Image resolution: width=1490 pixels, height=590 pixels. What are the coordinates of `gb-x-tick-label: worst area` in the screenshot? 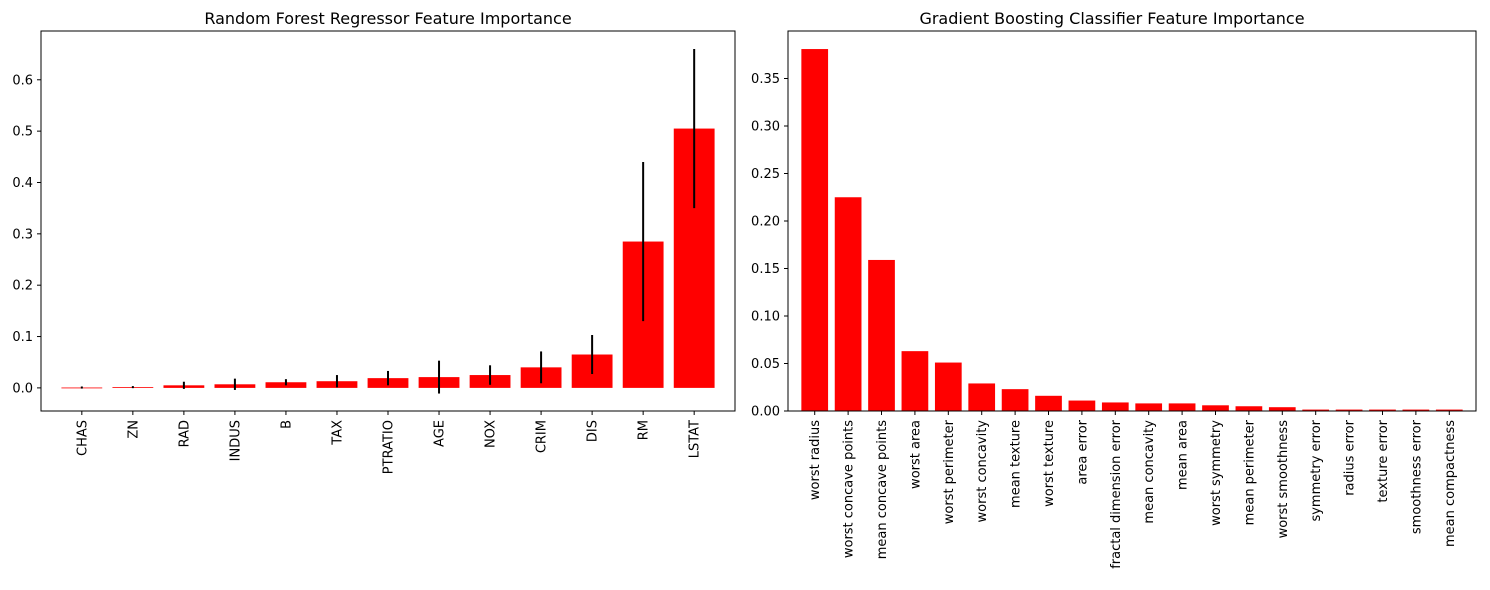 It's located at (915, 454).